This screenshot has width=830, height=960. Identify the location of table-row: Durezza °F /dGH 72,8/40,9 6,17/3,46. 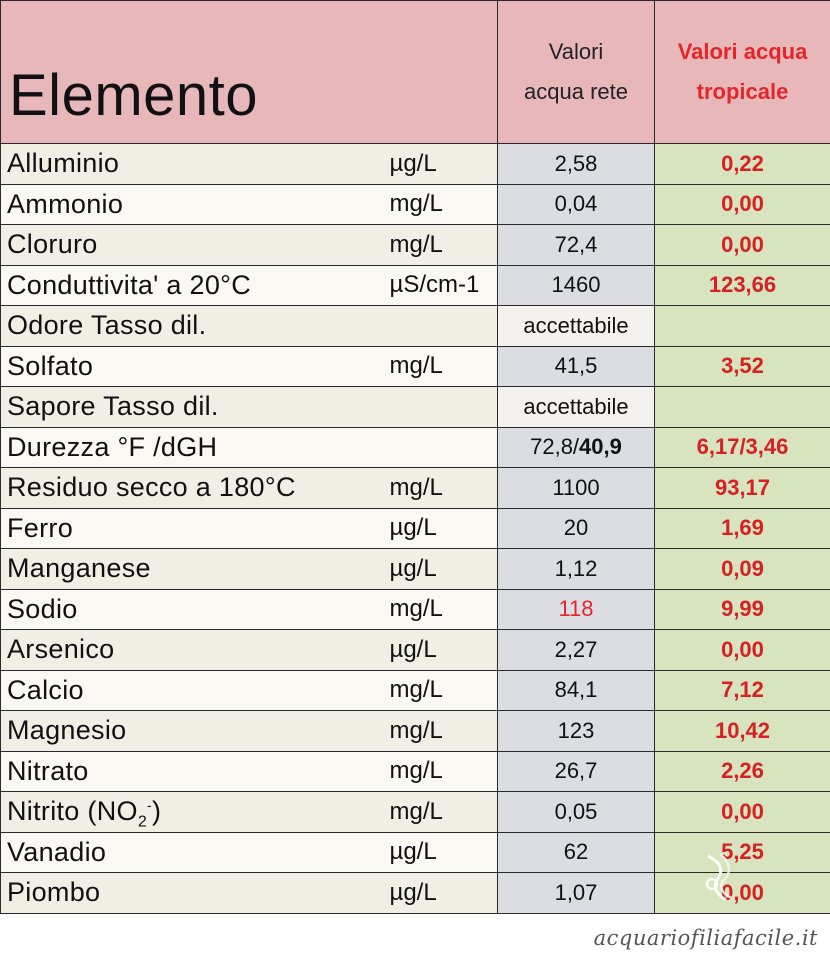
(415, 447).